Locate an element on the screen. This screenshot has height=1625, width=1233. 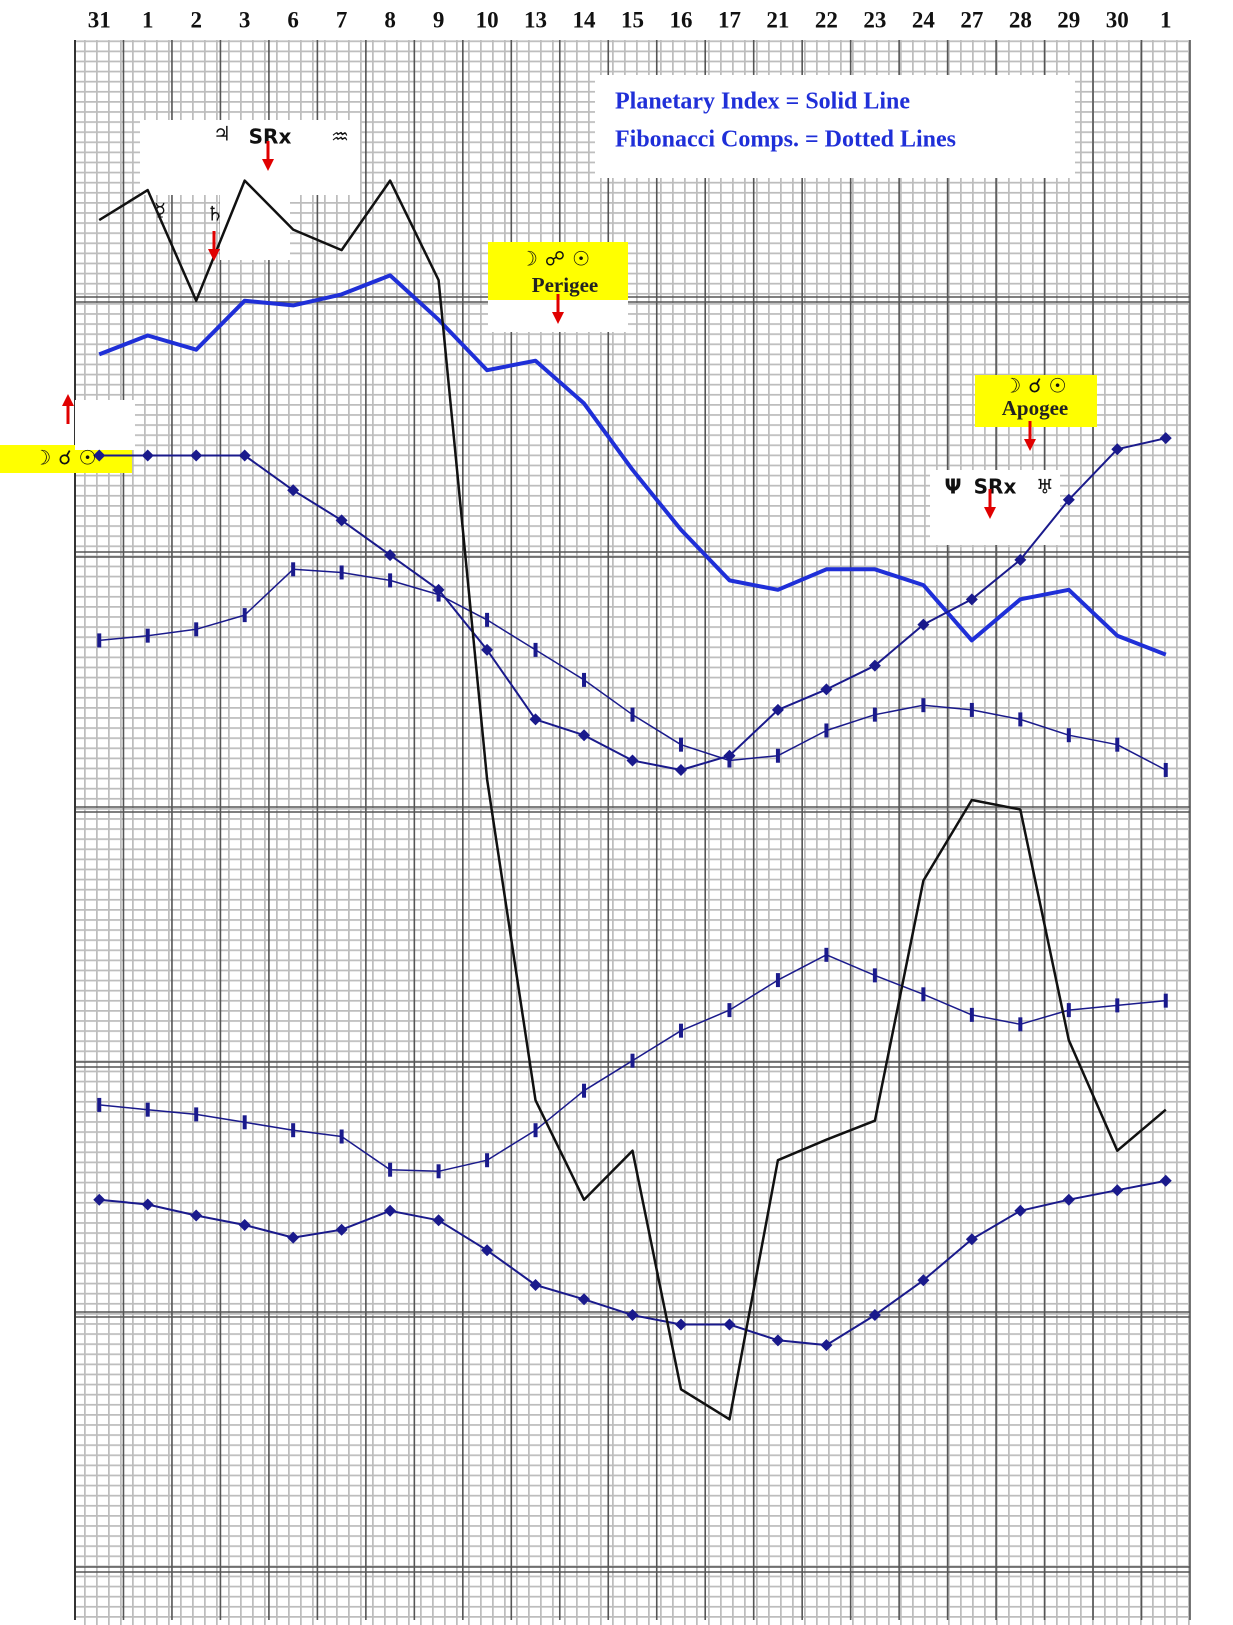
x-tick-label: 17 is located at coordinates (729, 19).